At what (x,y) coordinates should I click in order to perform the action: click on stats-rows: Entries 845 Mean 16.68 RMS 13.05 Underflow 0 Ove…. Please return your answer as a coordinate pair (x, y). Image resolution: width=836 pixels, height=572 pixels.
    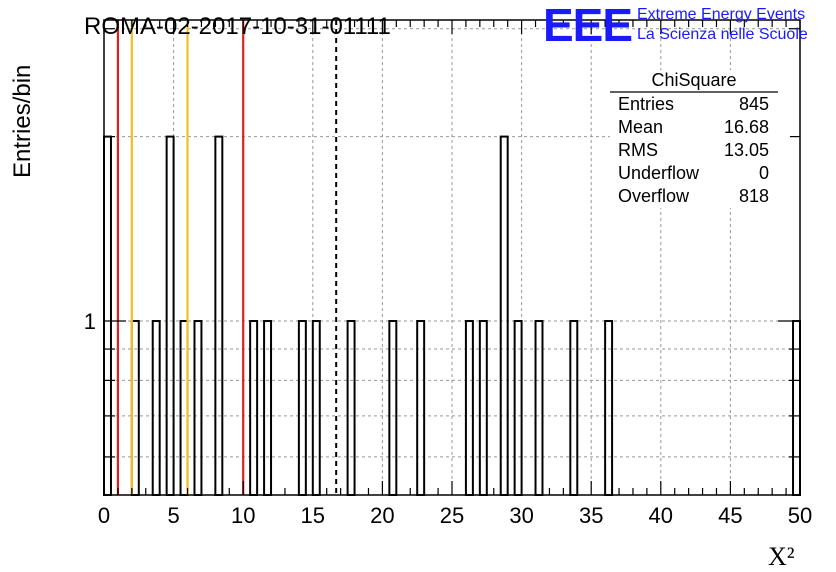
    Looking at the image, I should click on (693, 150).